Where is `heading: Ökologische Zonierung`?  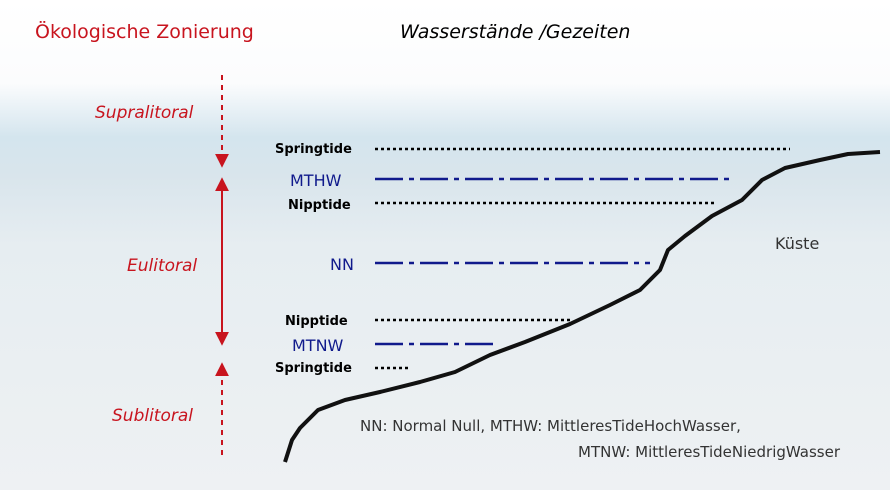
heading: Ökologische Zonierung is located at coordinates (144, 31).